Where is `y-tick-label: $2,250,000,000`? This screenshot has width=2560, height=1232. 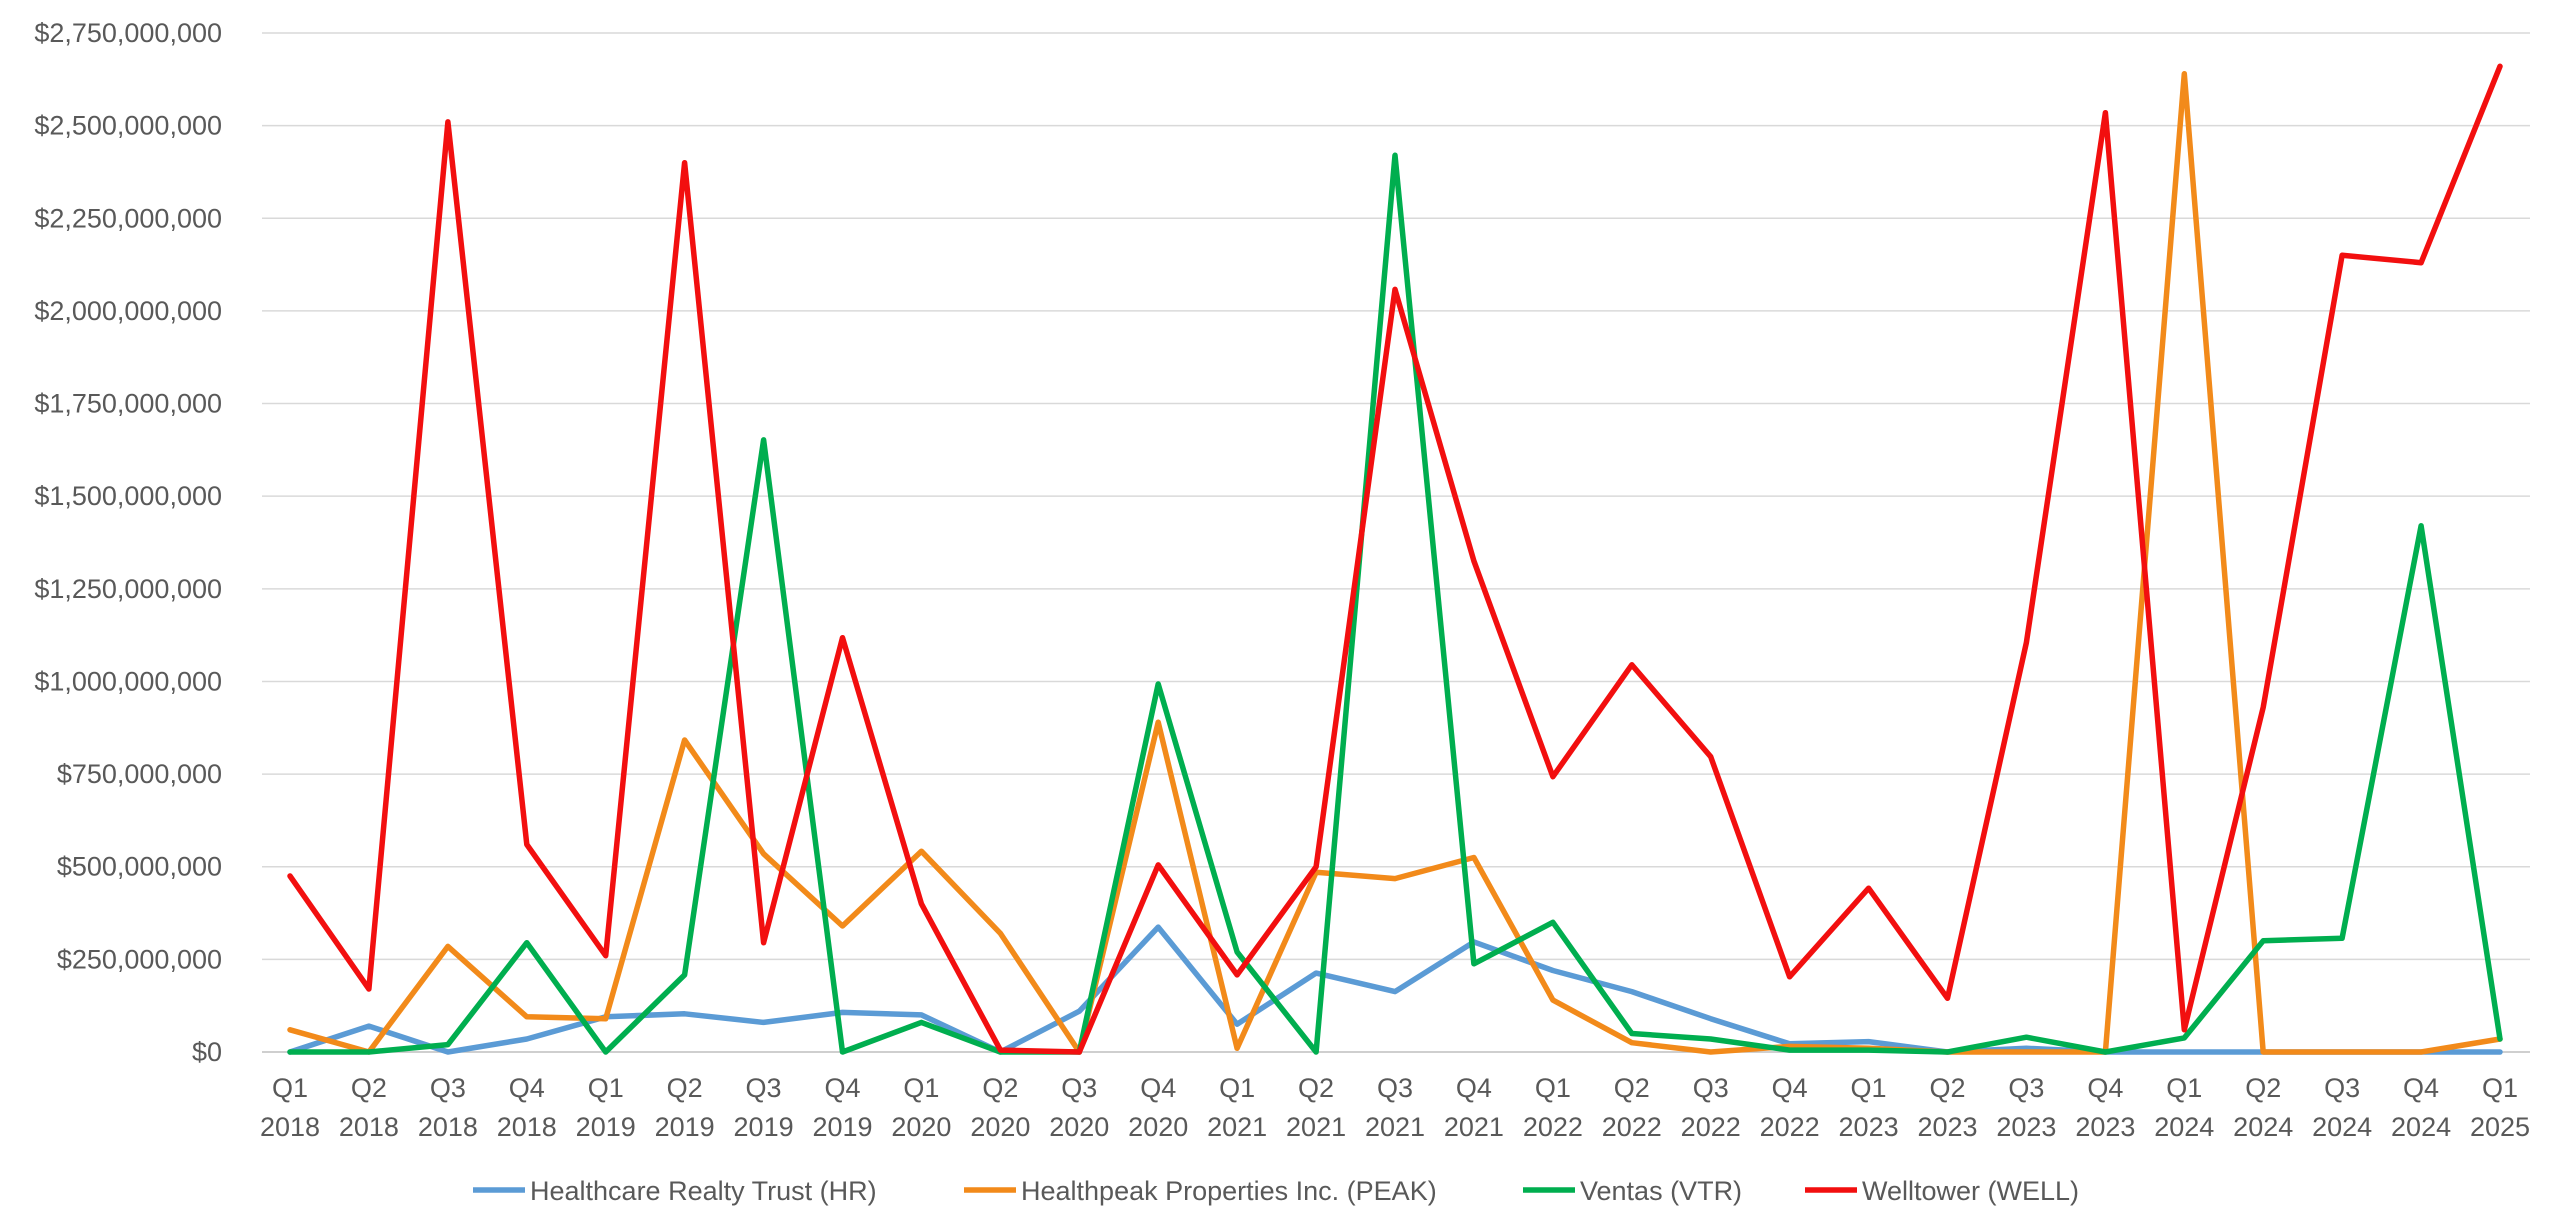 y-tick-label: $2,250,000,000 is located at coordinates (128, 218).